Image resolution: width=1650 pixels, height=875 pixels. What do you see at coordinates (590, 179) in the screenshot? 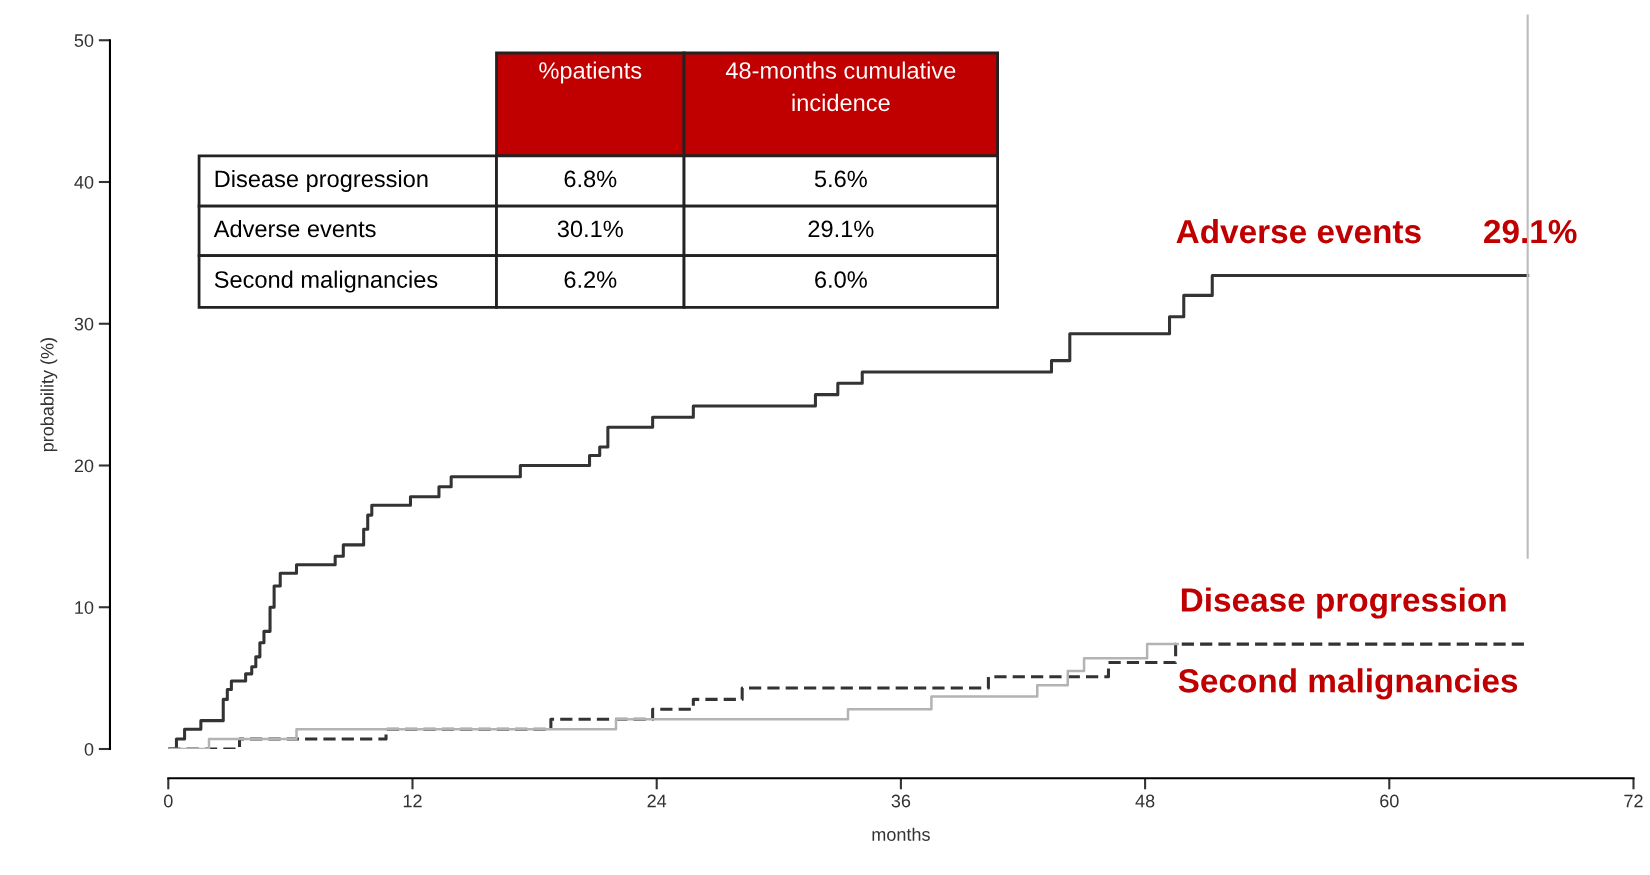
I see `annotation: 6.8%` at bounding box center [590, 179].